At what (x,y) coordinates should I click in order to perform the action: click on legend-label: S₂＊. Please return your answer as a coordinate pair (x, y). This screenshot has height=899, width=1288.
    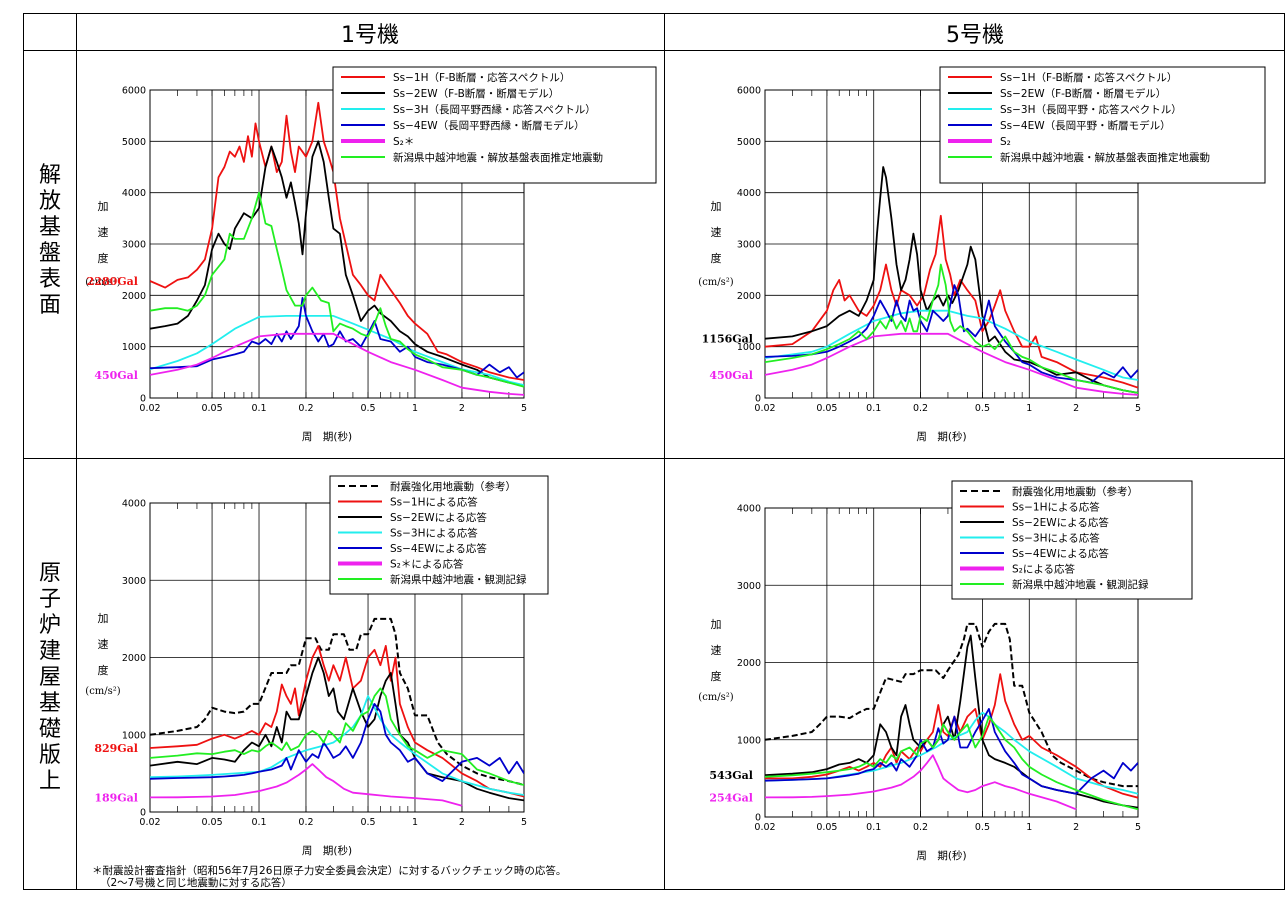
    Looking at the image, I should click on (403, 142).